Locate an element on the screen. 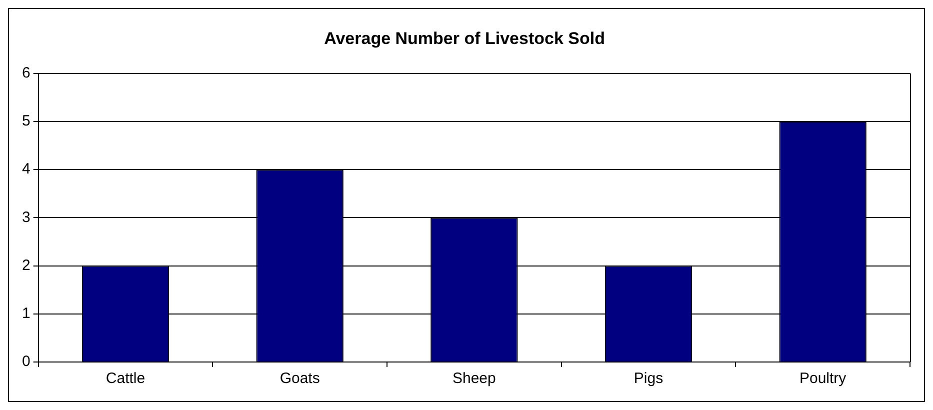  y-tick-label: 0 is located at coordinates (26, 361).